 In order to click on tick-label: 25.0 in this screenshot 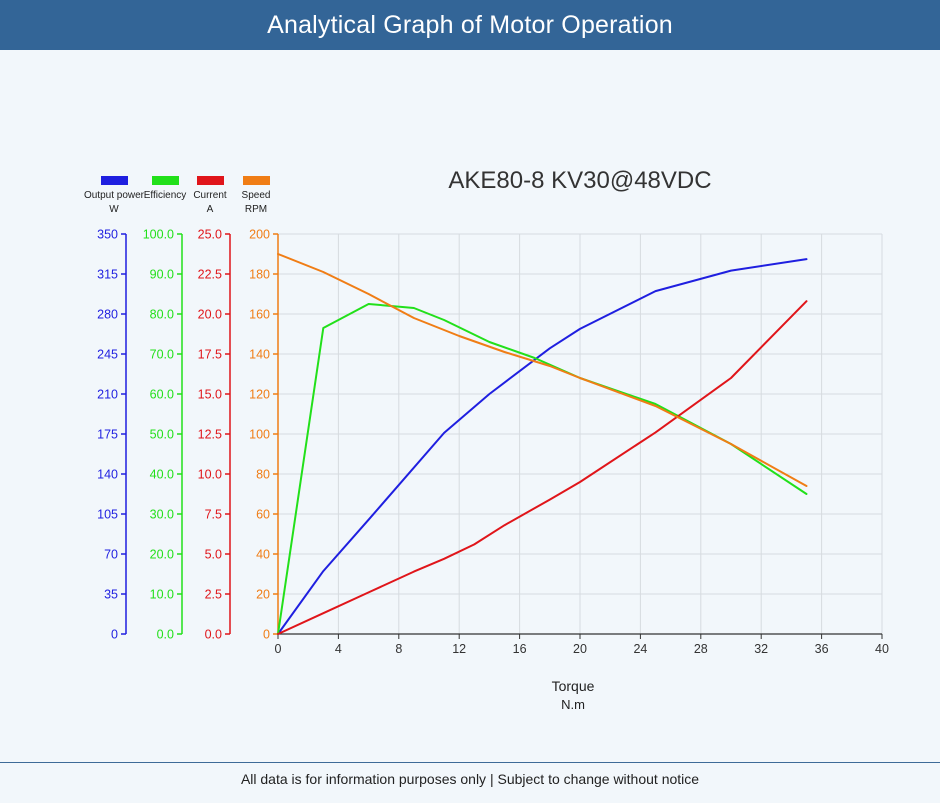, I will do `click(210, 235)`.